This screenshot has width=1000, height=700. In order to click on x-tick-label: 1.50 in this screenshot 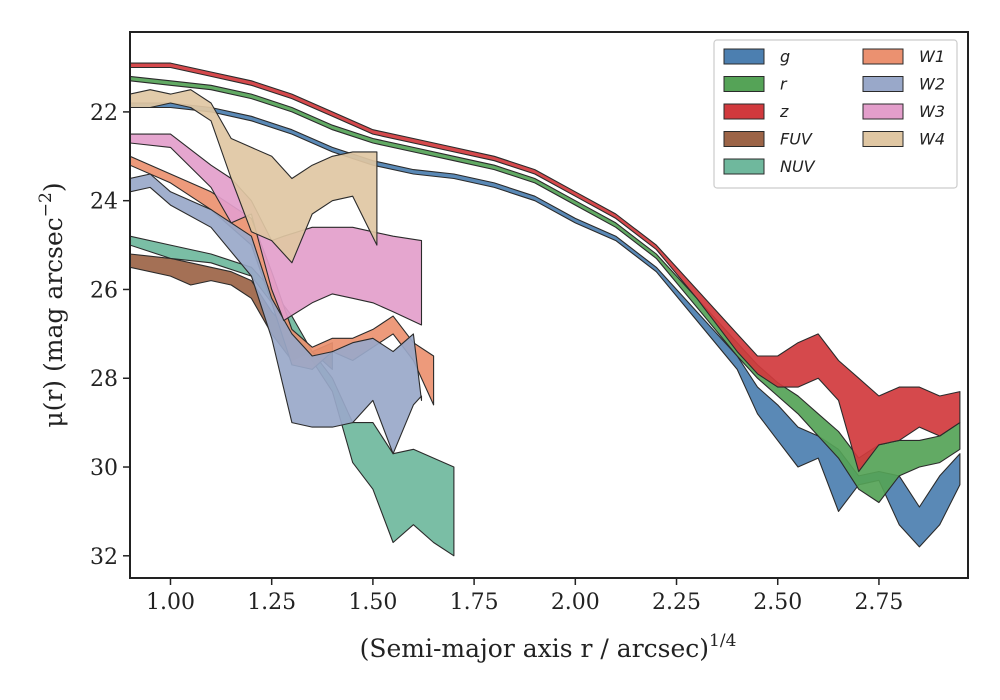, I will do `click(372, 602)`.